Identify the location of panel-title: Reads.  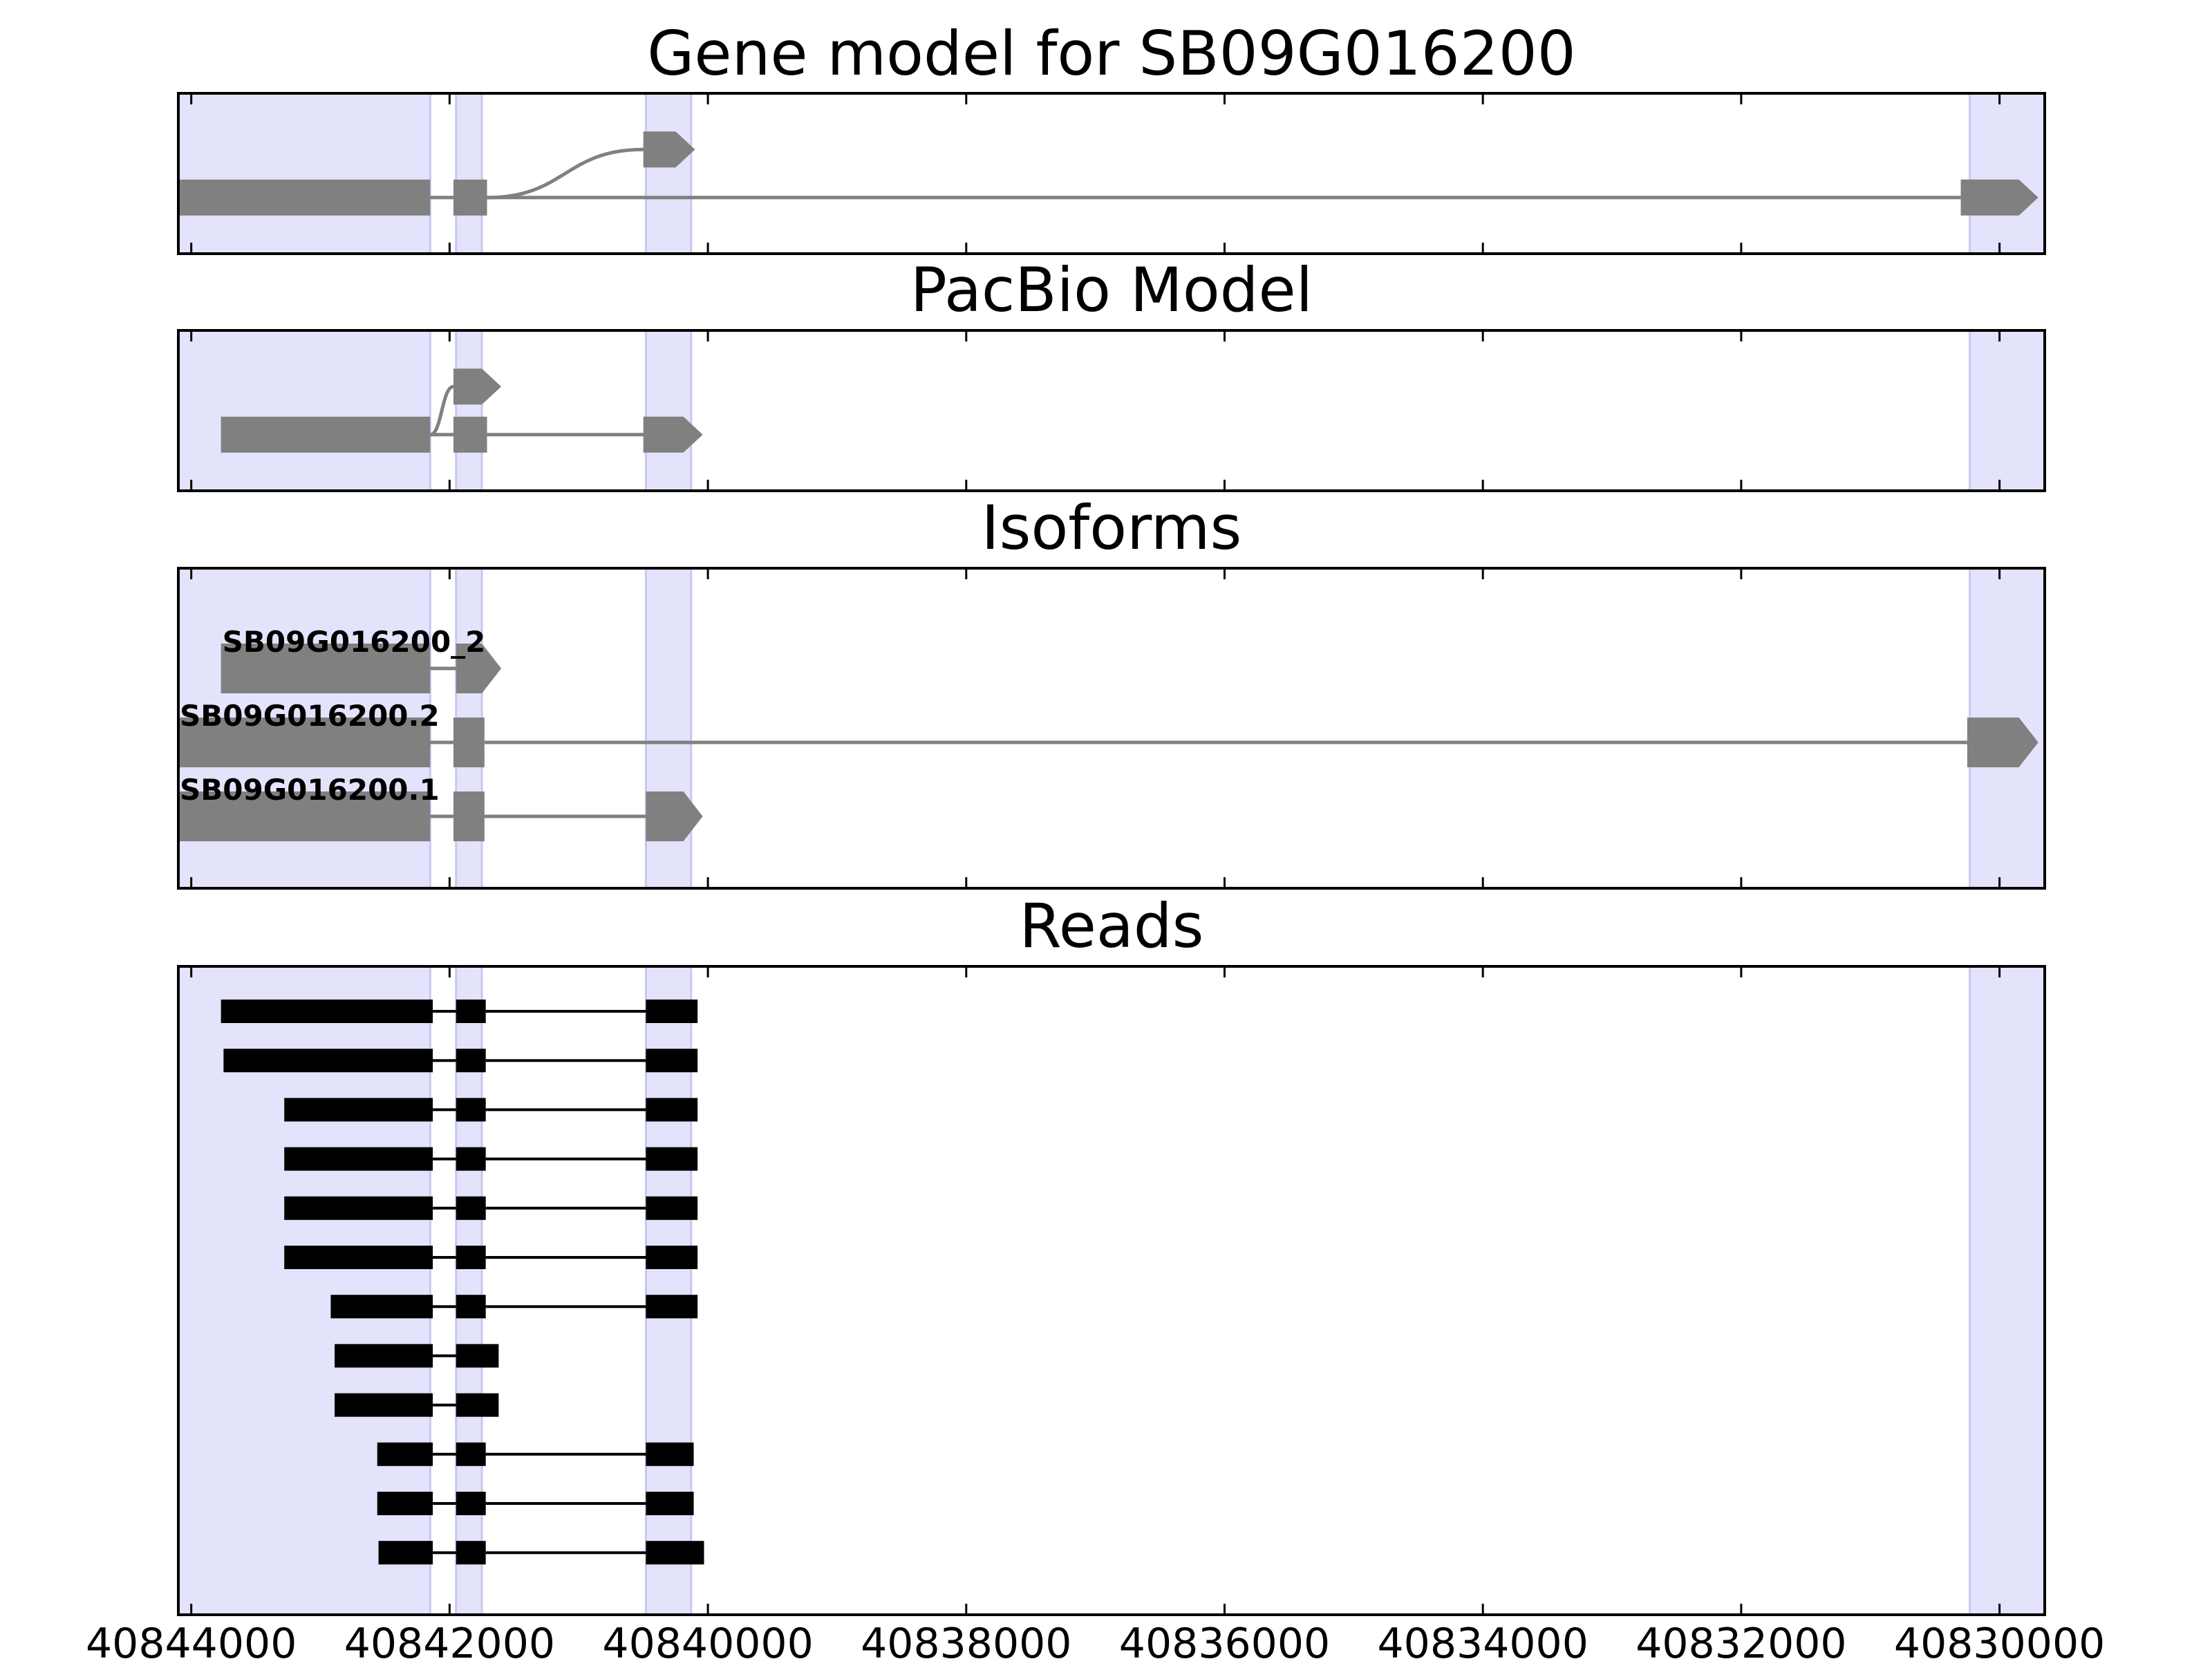
(1112, 926).